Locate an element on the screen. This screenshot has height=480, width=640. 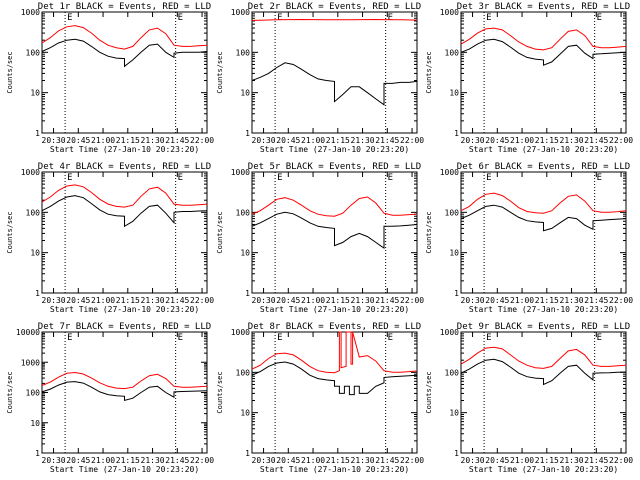
chart-title: Det 1r BLACK = Events, RED = LLD is located at coordinates (124, 7).